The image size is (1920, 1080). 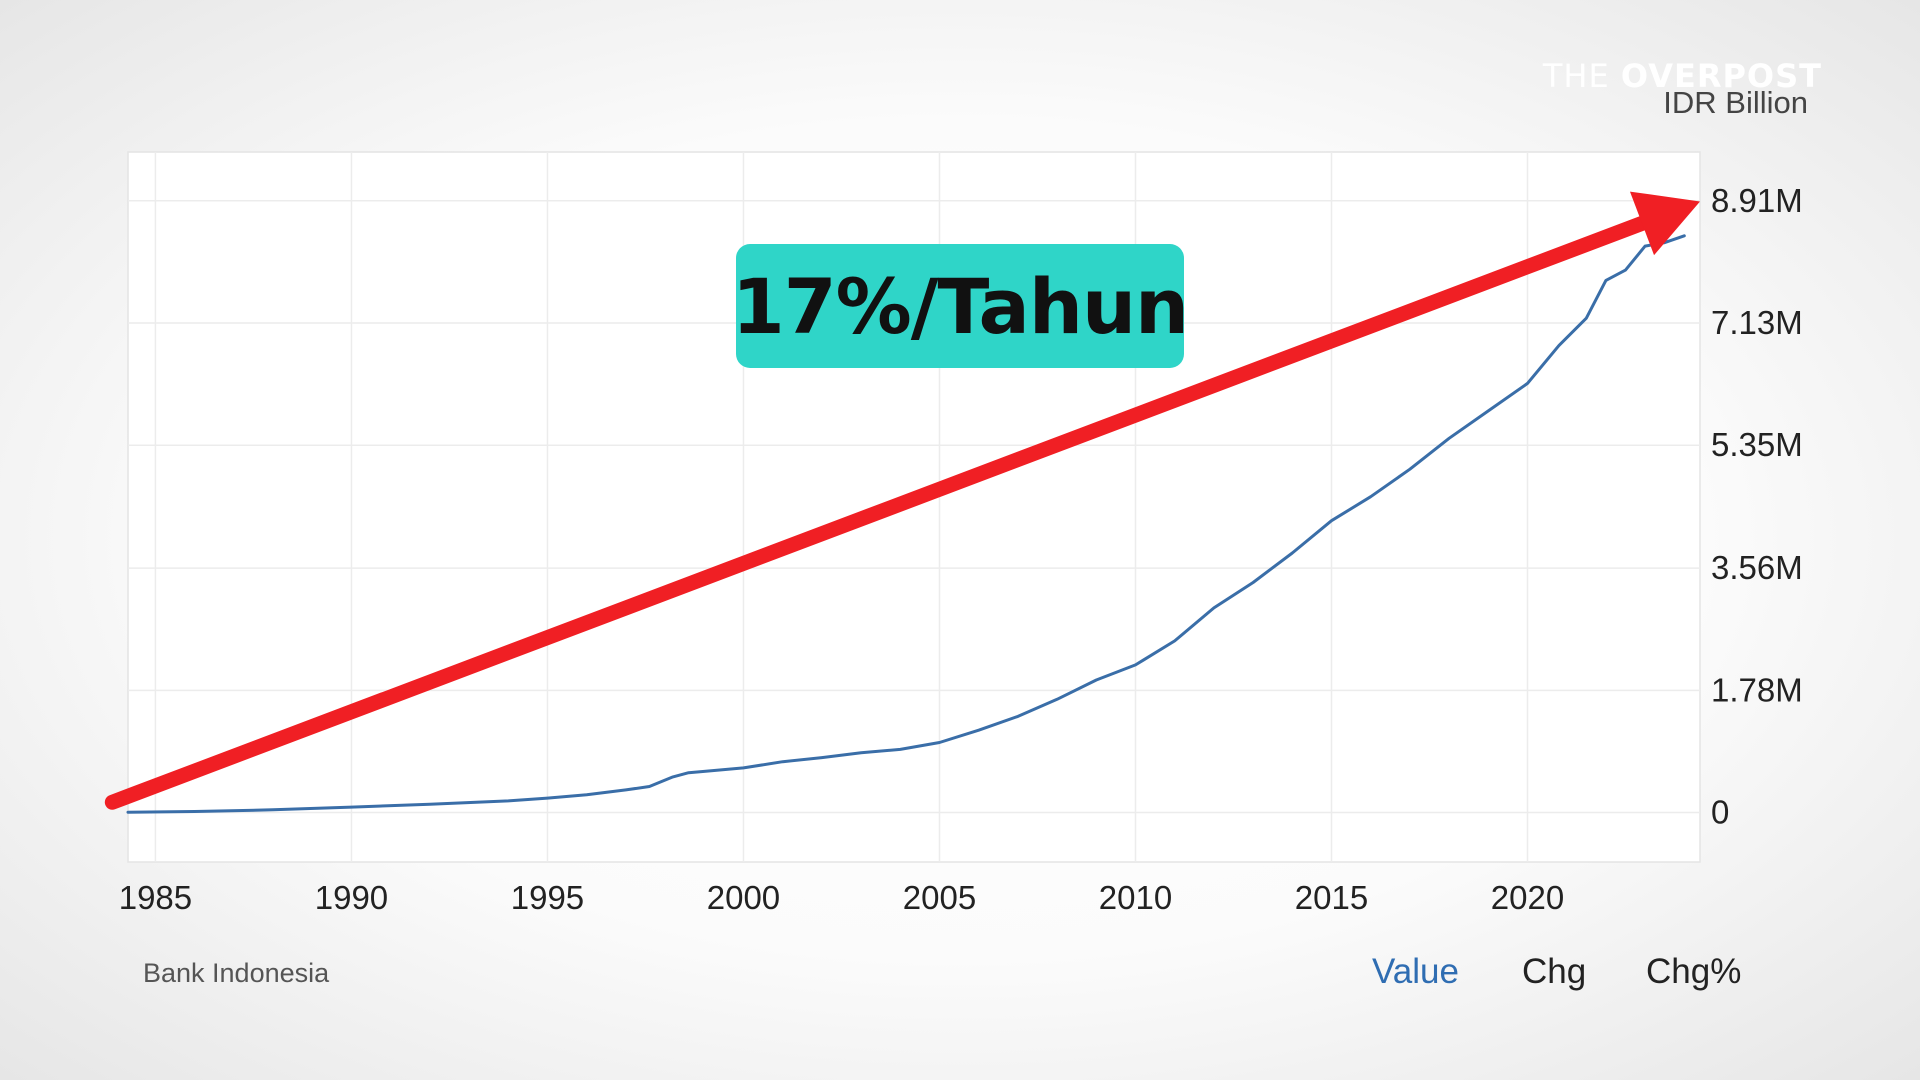 I want to click on tab-value: Value, so click(x=1415, y=971).